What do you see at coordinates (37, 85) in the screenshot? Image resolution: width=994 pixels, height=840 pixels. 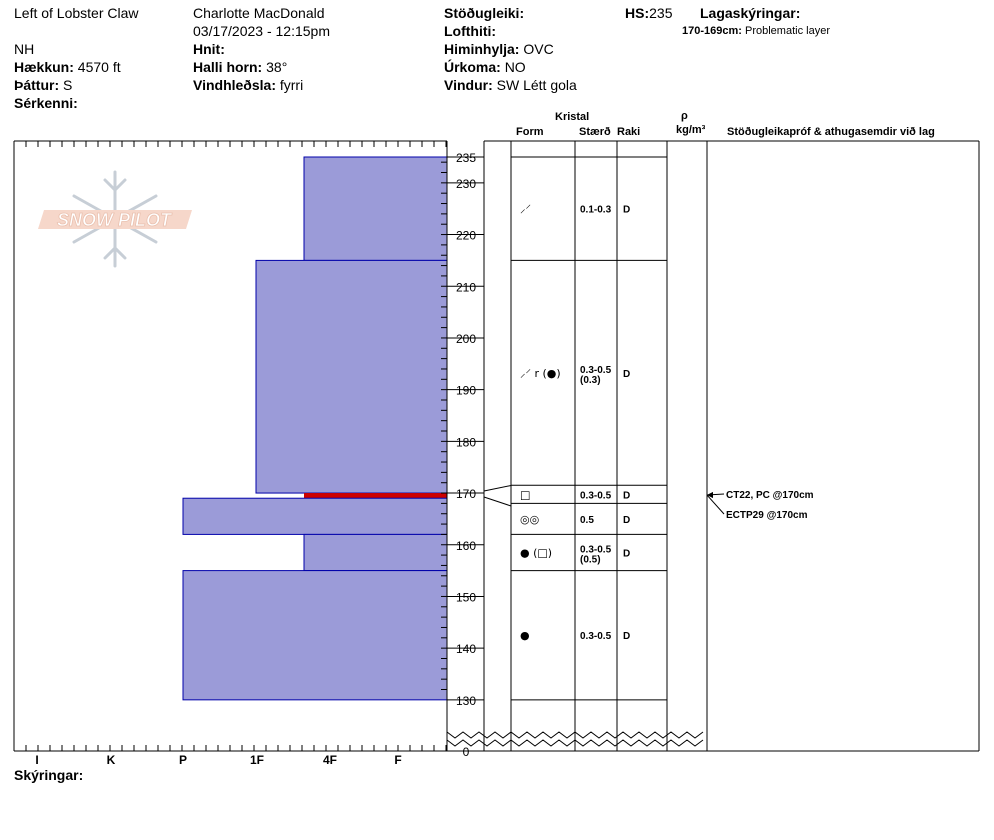 I see `aspect-label: Þáttur:` at bounding box center [37, 85].